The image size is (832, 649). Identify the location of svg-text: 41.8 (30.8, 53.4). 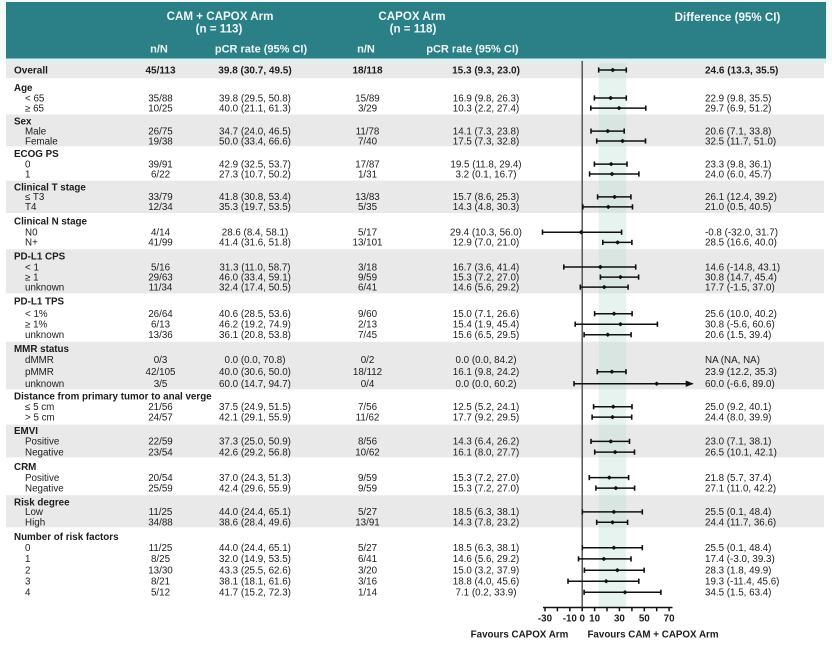
(255, 197).